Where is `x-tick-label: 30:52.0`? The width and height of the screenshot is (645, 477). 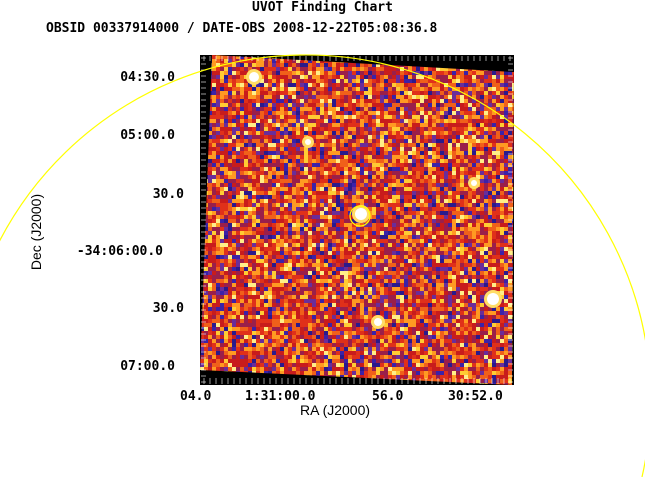
x-tick-label: 30:52.0 is located at coordinates (475, 396).